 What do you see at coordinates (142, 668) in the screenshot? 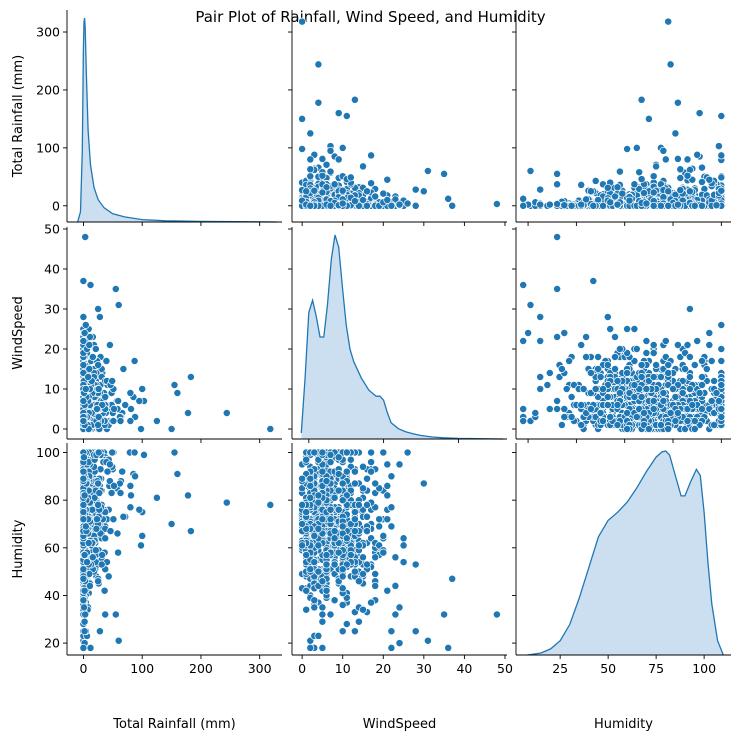
I see `x-tick-label: 100` at bounding box center [142, 668].